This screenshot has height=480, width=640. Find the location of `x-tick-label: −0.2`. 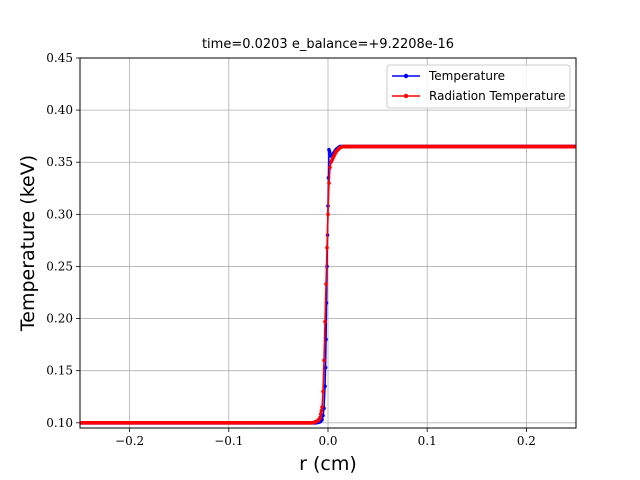

x-tick-label: −0.2 is located at coordinates (129, 441).